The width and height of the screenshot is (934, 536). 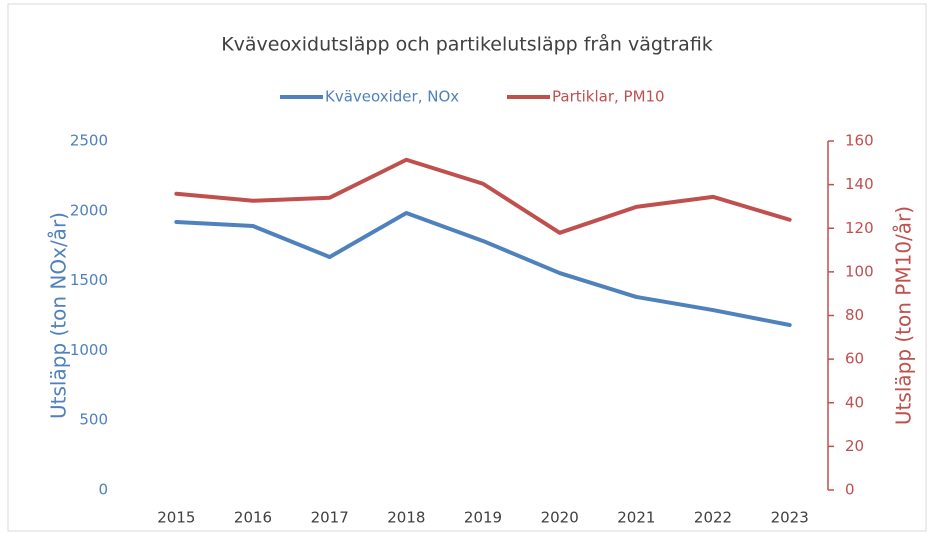 I want to click on y2-tick-label: 60, so click(x=854, y=359).